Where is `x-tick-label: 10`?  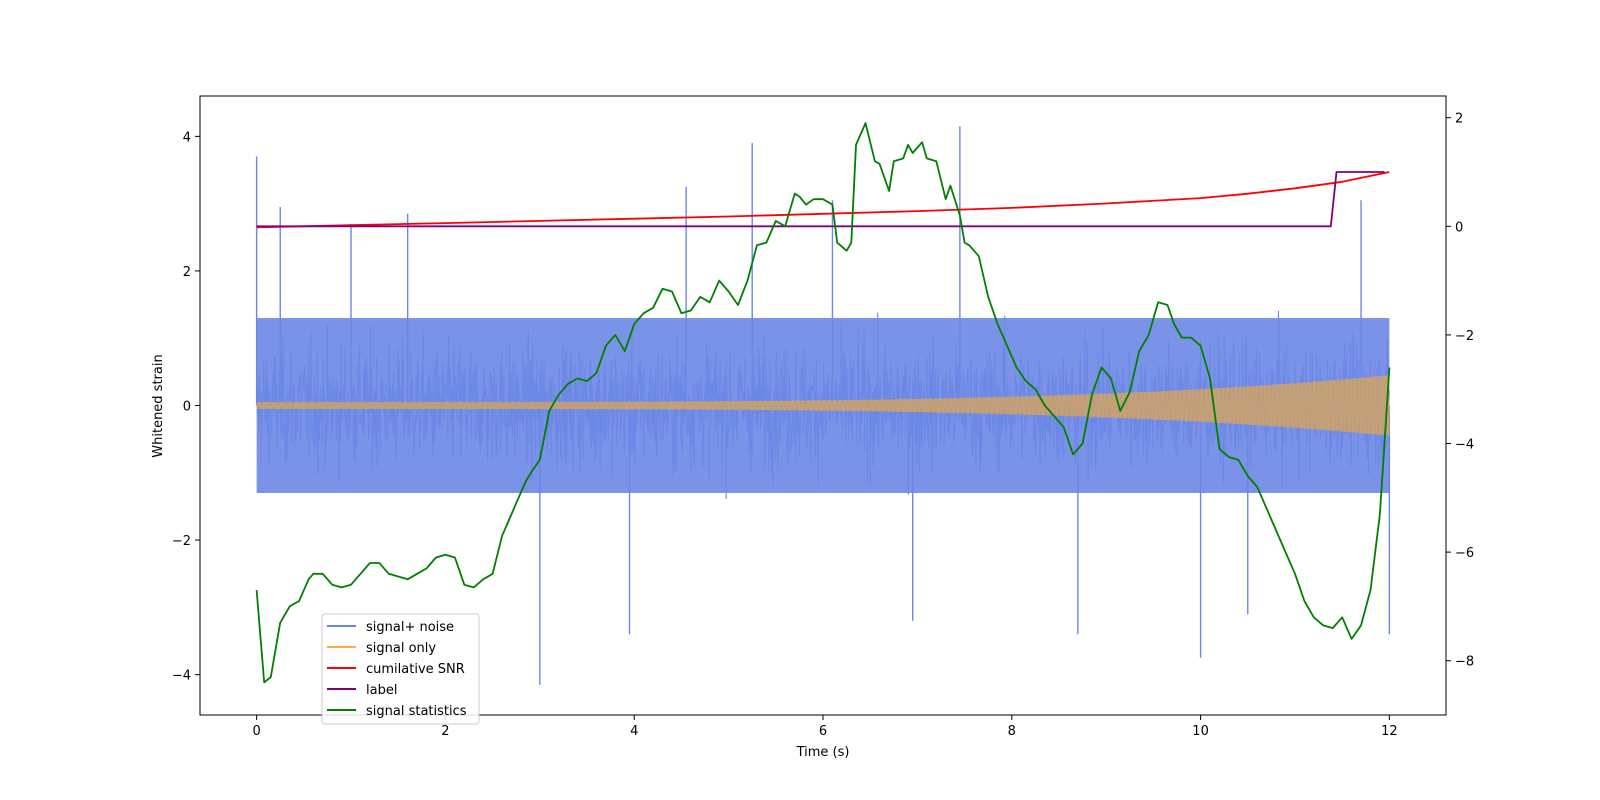 x-tick-label: 10 is located at coordinates (1200, 731).